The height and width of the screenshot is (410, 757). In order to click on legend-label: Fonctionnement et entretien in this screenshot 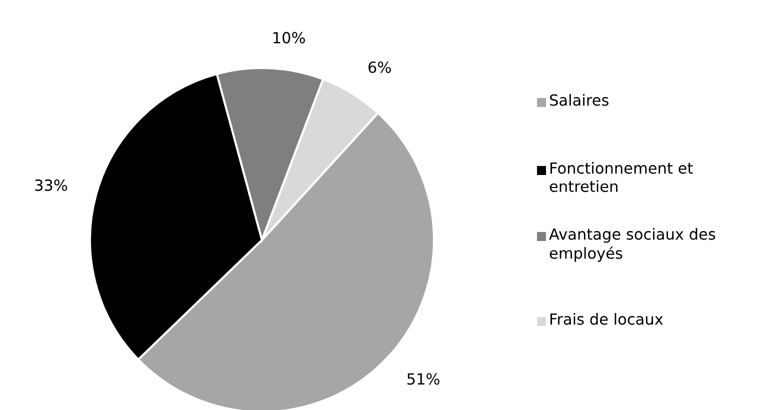, I will do `click(621, 177)`.